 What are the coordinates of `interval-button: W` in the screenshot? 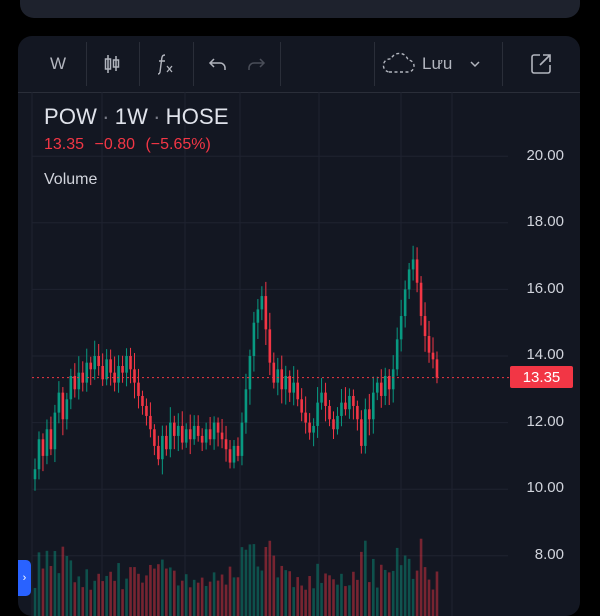 It's located at (58, 64).